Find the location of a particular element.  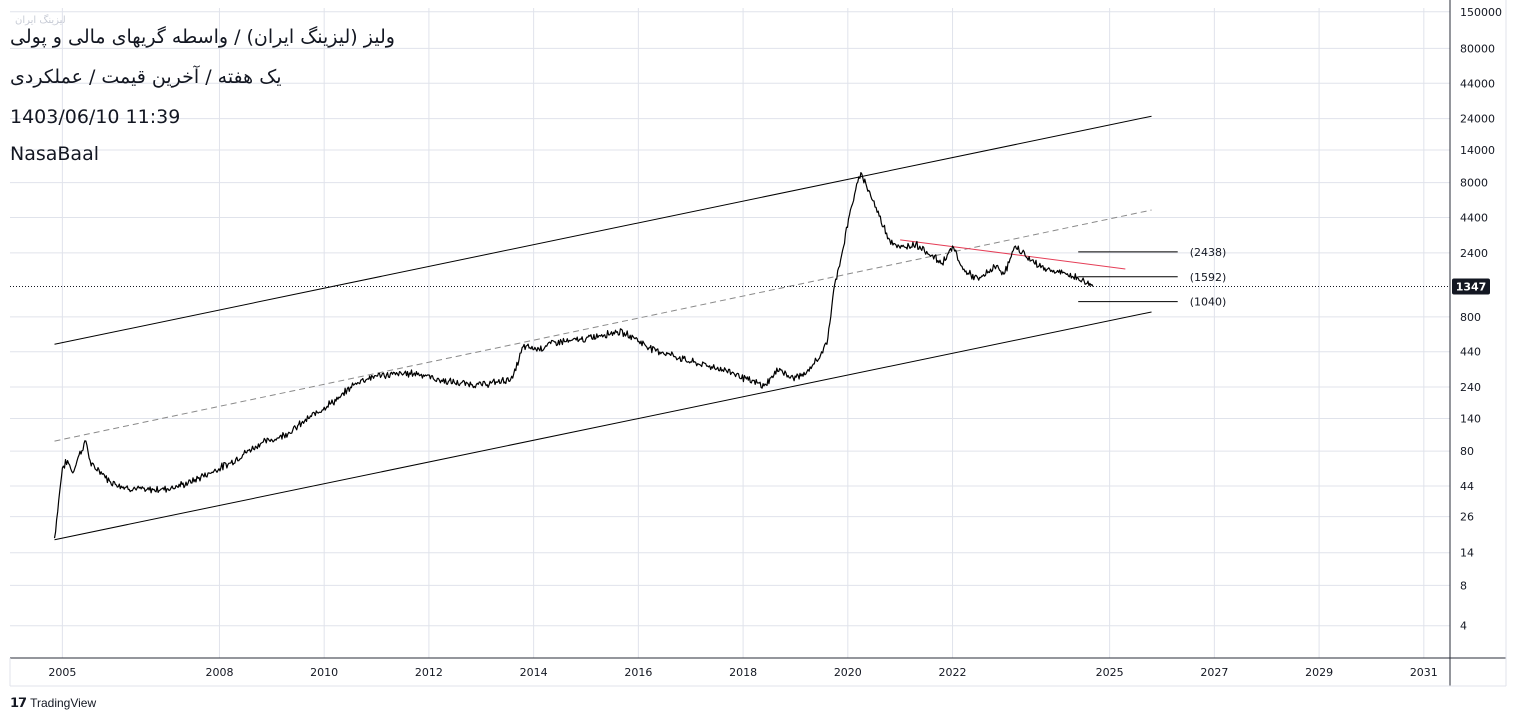

y-tick-label: 2400 is located at coordinates (1474, 253).